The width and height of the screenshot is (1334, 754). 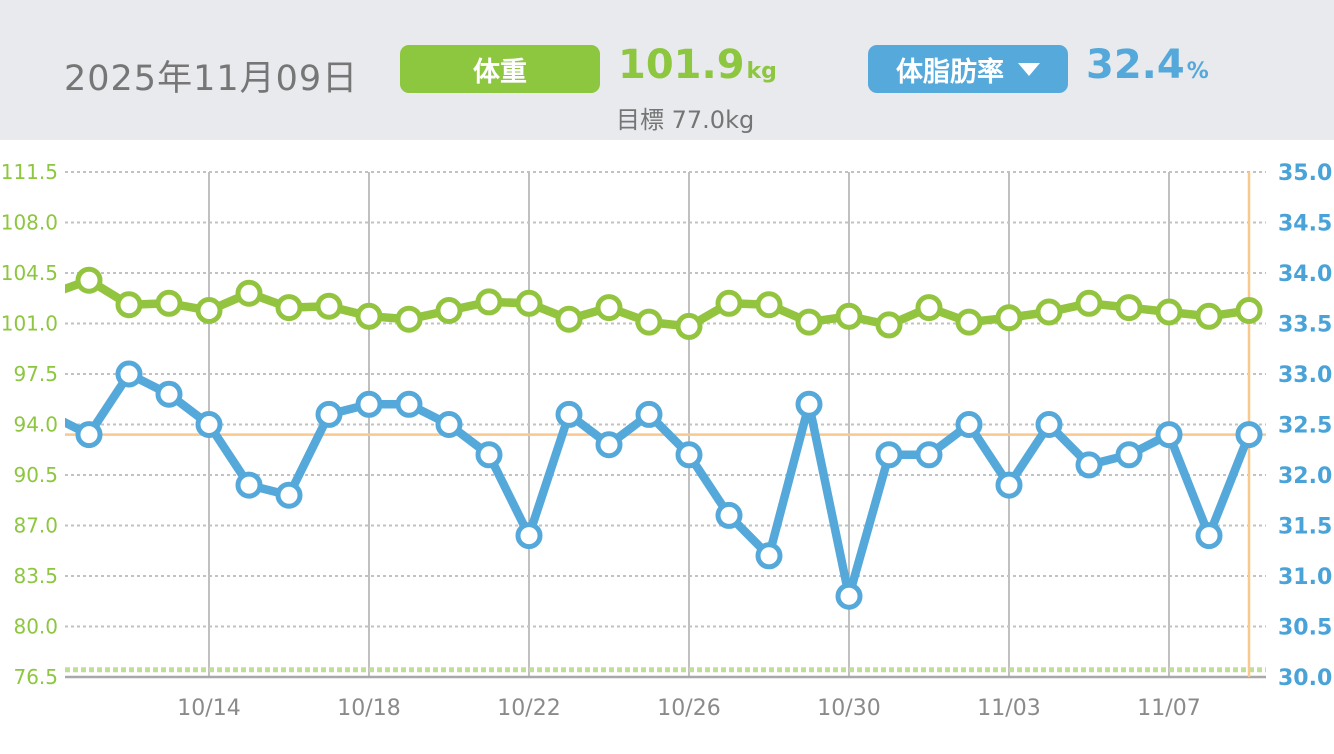 I want to click on right-axis-tick-label: 31.0, so click(x=1305, y=577).